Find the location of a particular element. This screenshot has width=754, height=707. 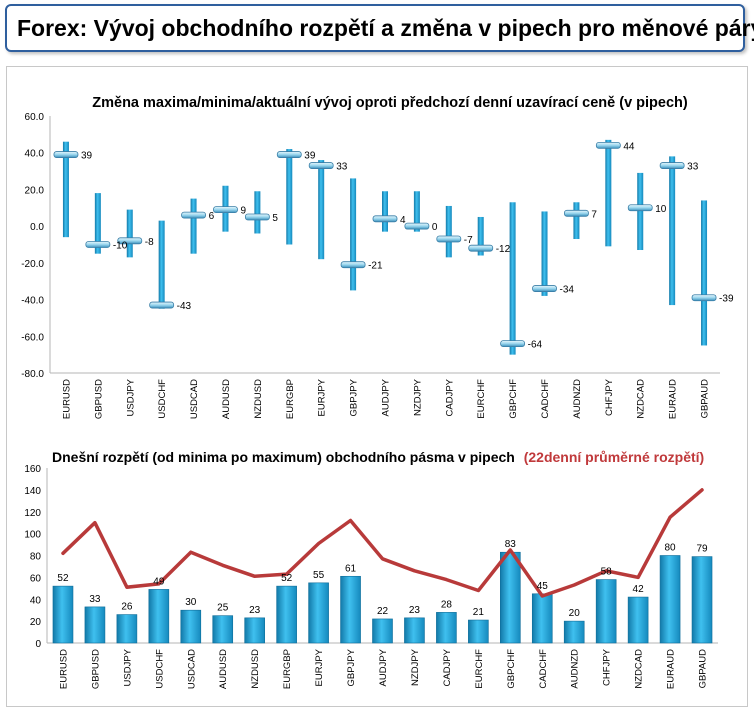

range-data-label: 6 is located at coordinates (212, 216).